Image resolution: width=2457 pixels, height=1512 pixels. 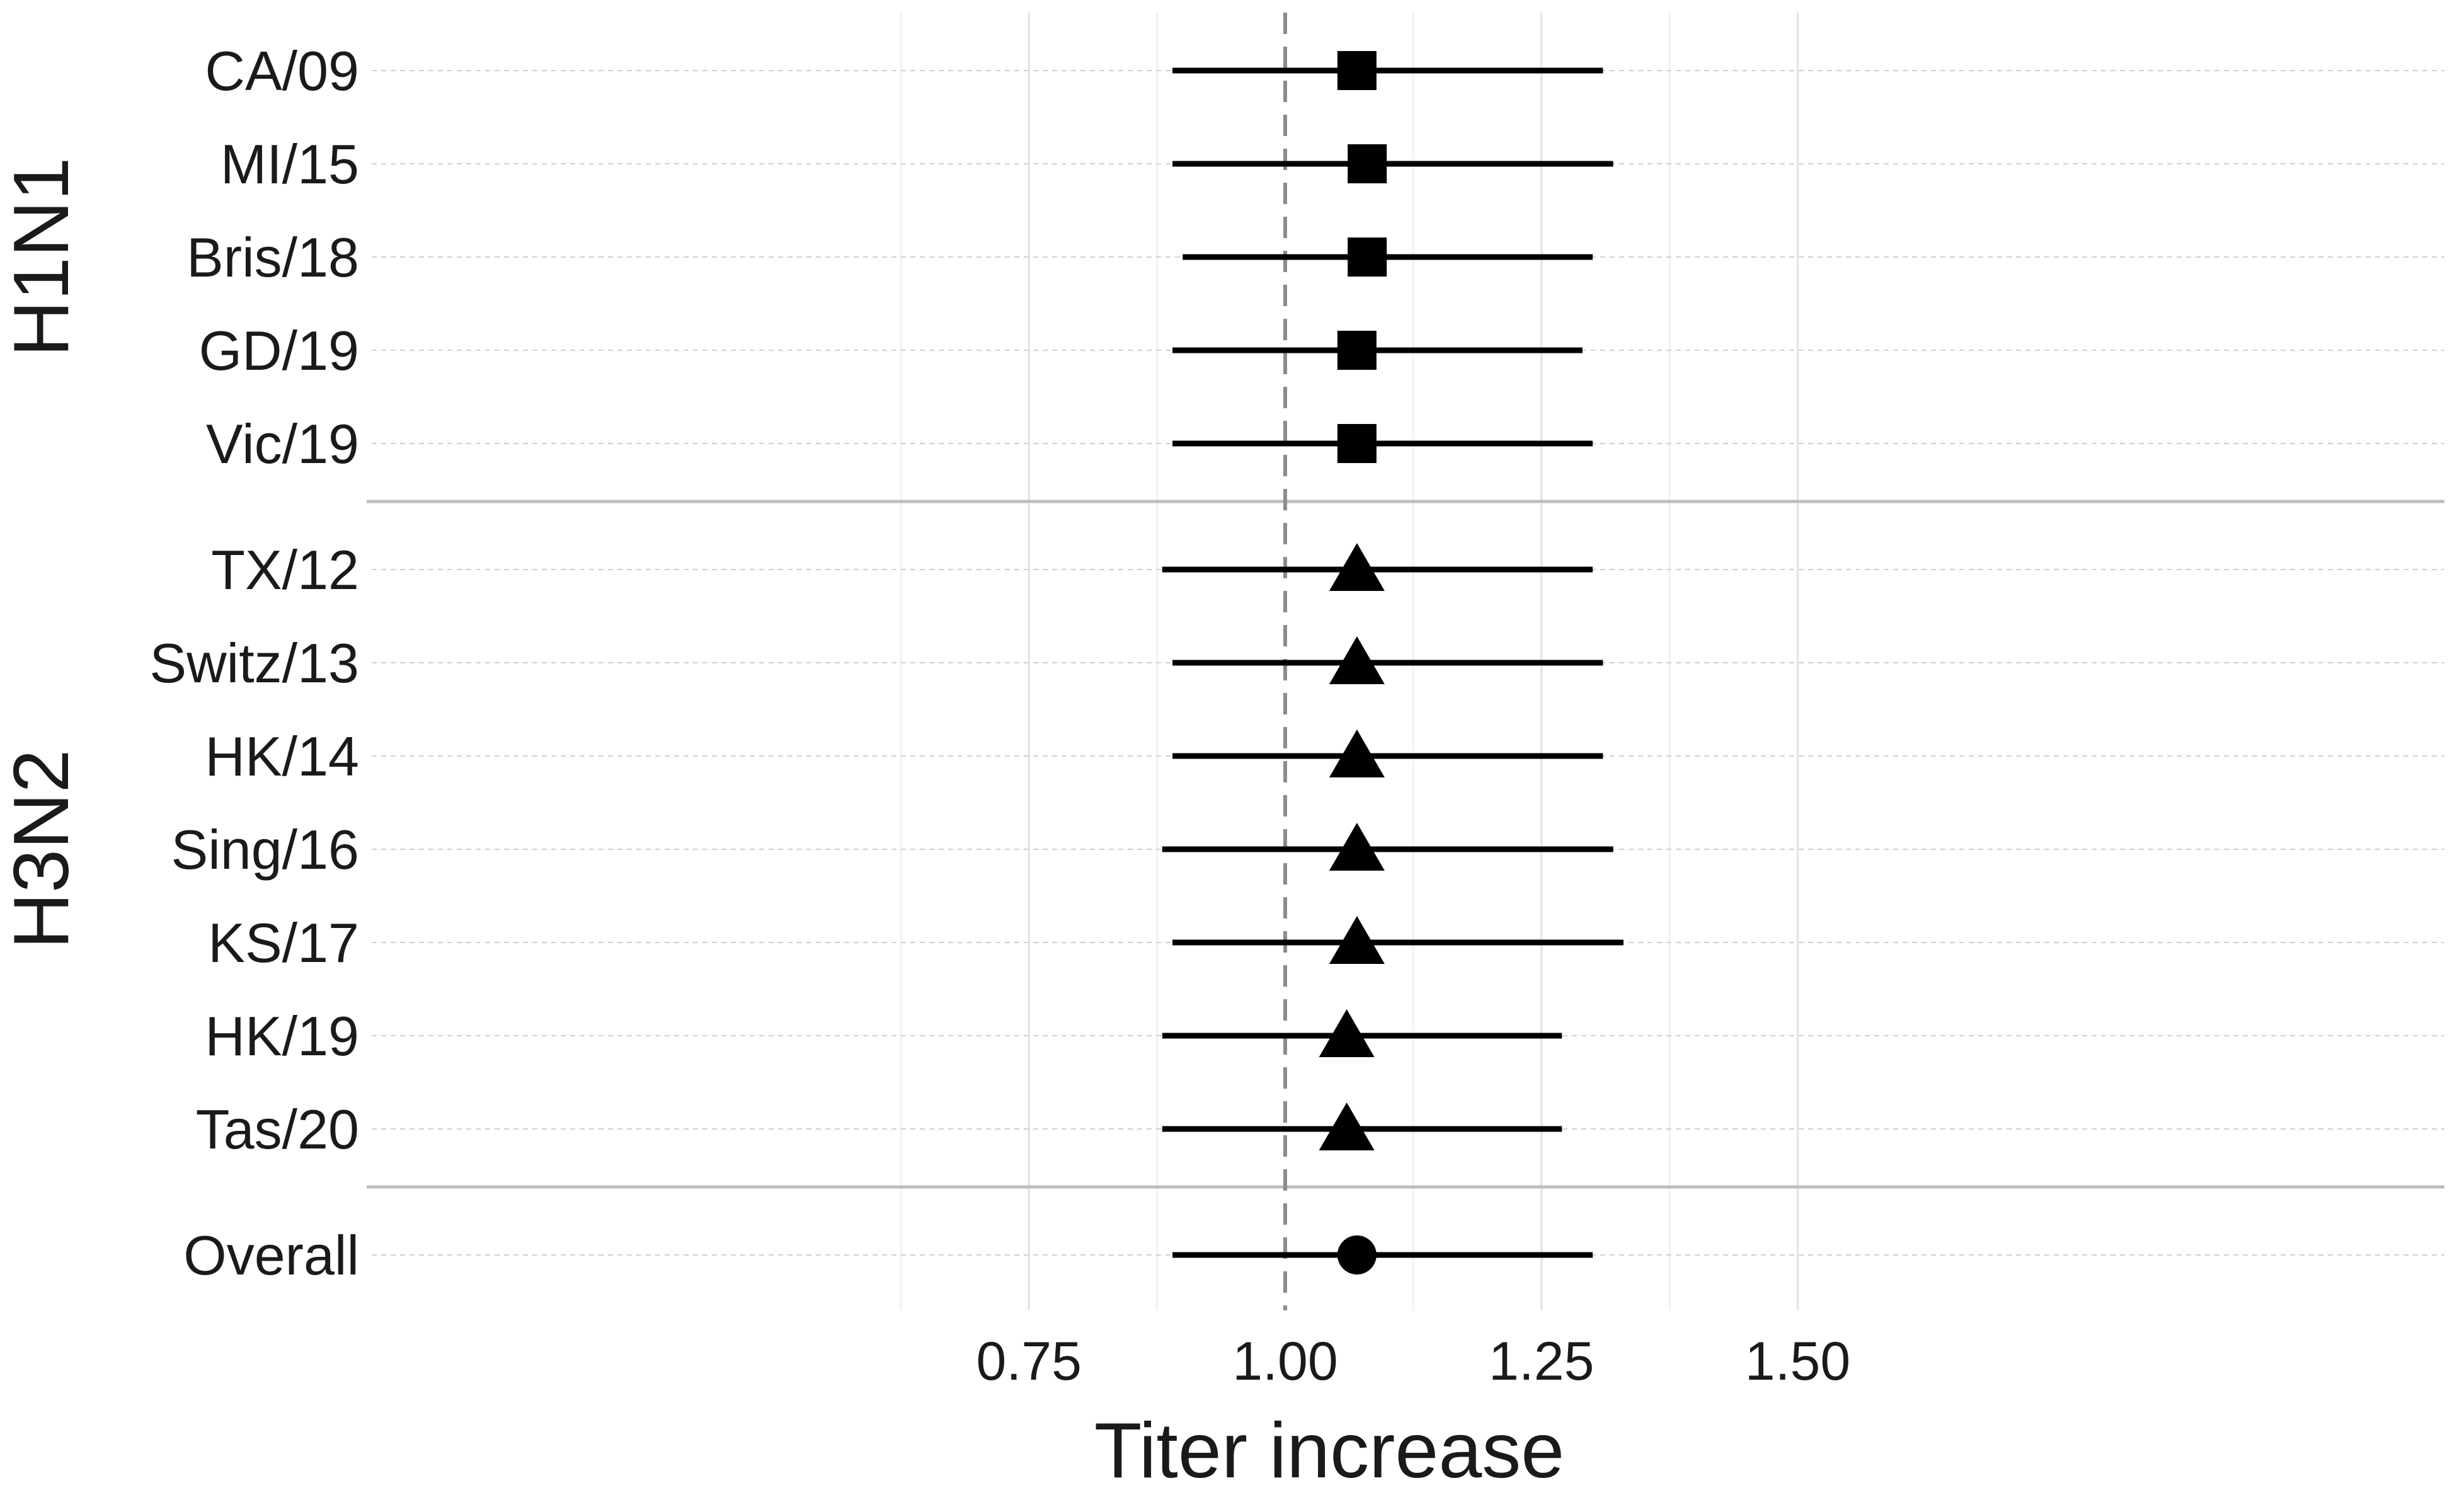 What do you see at coordinates (42, 849) in the screenshot?
I see `group-label: H3N2` at bounding box center [42, 849].